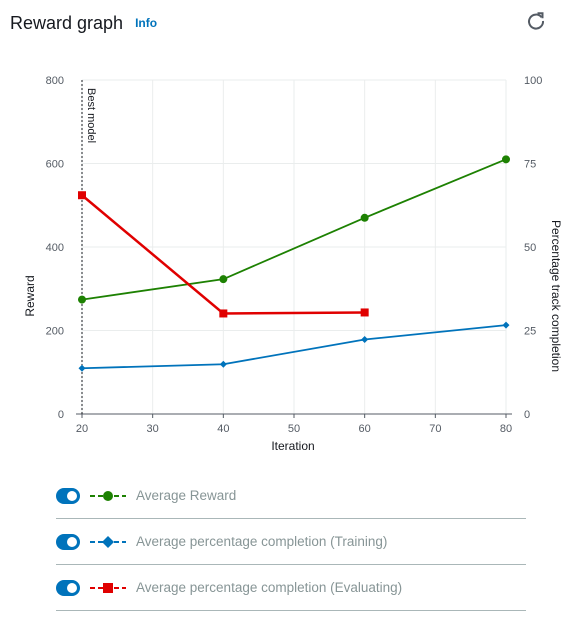 This screenshot has width=580, height=622. What do you see at coordinates (108, 496) in the screenshot?
I see `circle-marker-icon` at bounding box center [108, 496].